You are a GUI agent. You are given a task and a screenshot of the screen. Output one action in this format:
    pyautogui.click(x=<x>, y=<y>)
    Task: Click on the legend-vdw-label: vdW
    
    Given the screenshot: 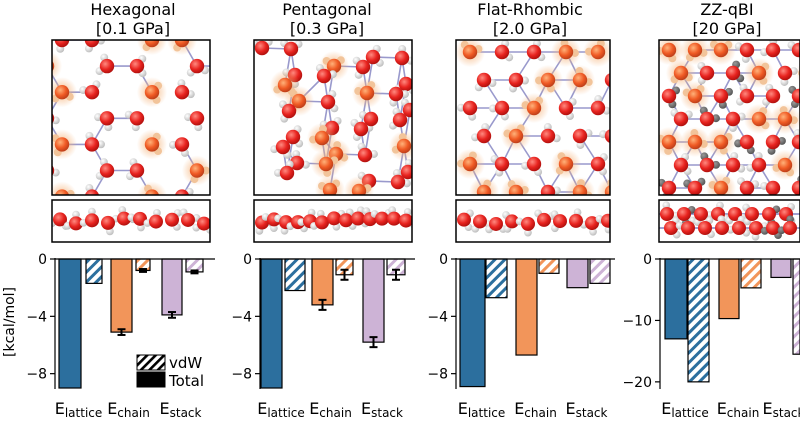 What is the action you would take?
    pyautogui.click(x=185, y=363)
    